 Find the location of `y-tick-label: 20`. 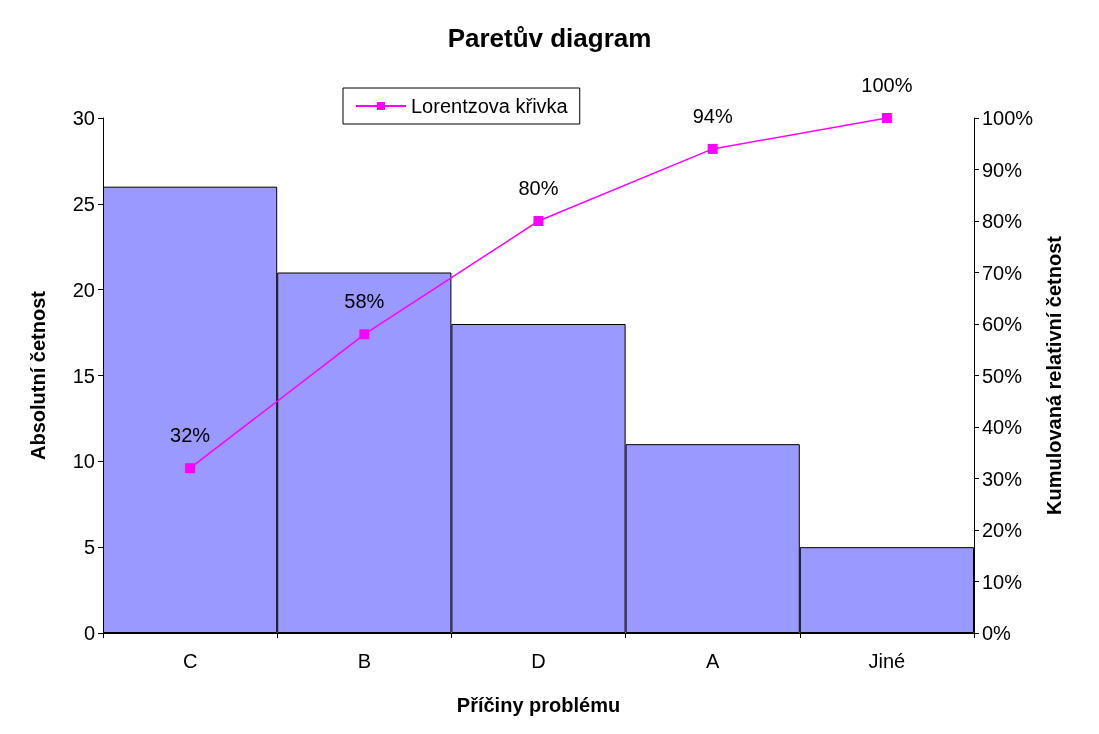

y-tick-label: 20 is located at coordinates (83, 289).